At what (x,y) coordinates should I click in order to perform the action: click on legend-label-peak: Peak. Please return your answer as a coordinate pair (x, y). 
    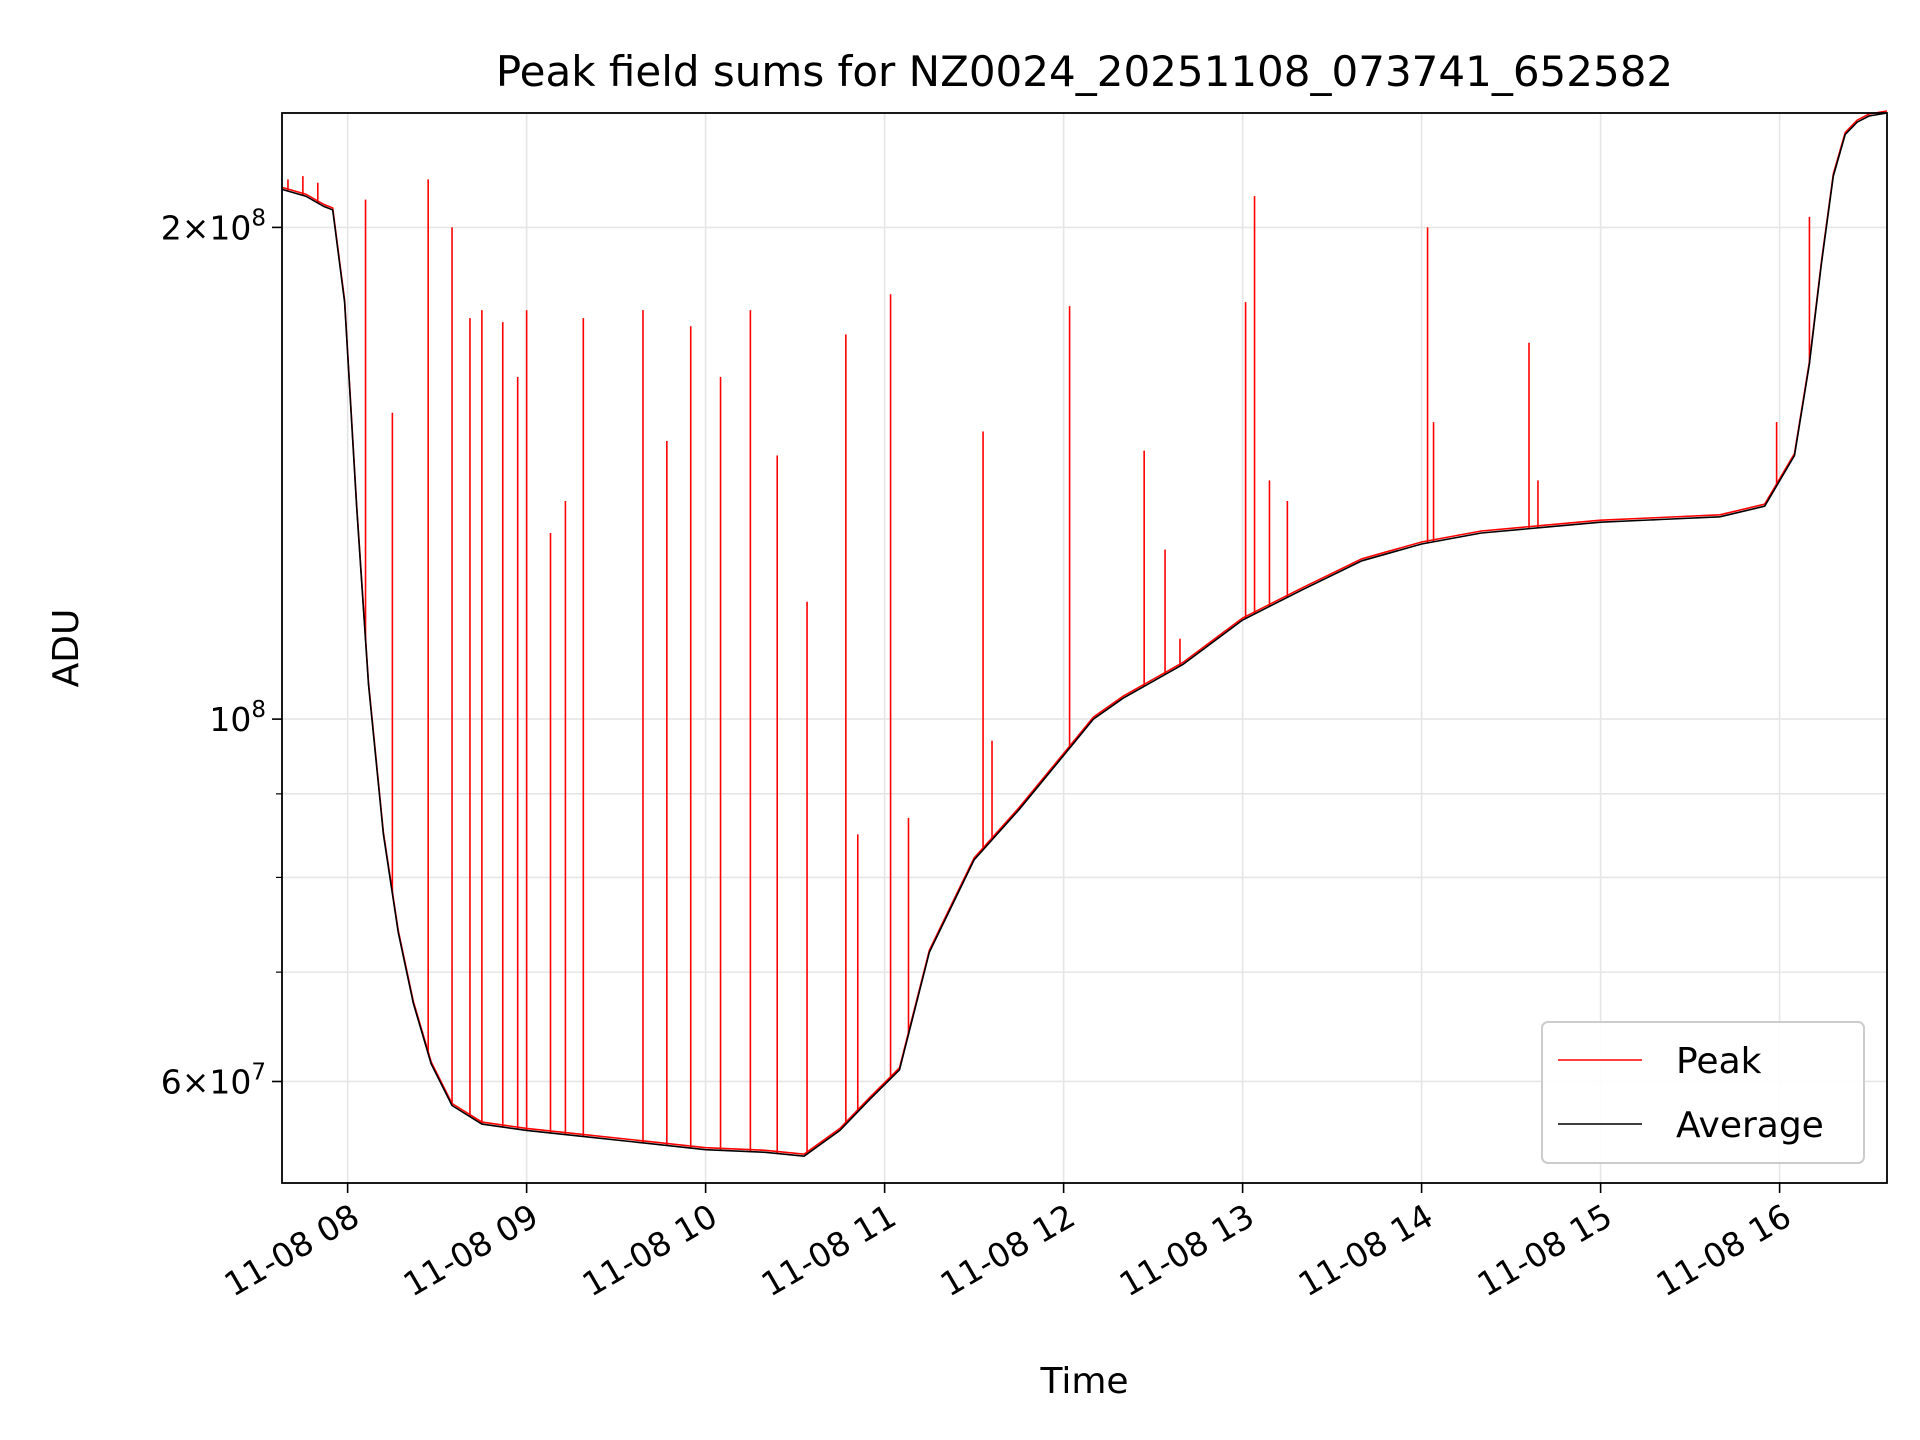
    Looking at the image, I should click on (1719, 1061).